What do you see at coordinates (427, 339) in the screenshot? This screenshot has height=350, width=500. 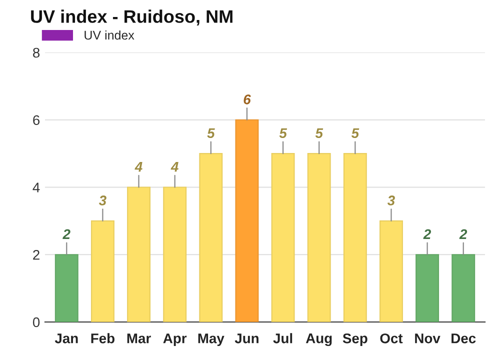 I see `x-tick-label: Nov` at bounding box center [427, 339].